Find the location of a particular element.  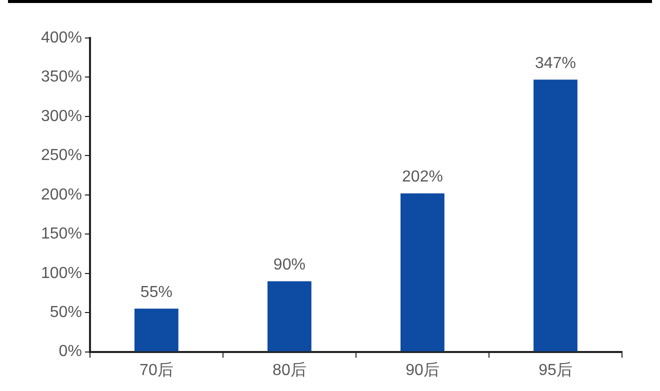

y-tick-label: 200% is located at coordinates (61, 195).